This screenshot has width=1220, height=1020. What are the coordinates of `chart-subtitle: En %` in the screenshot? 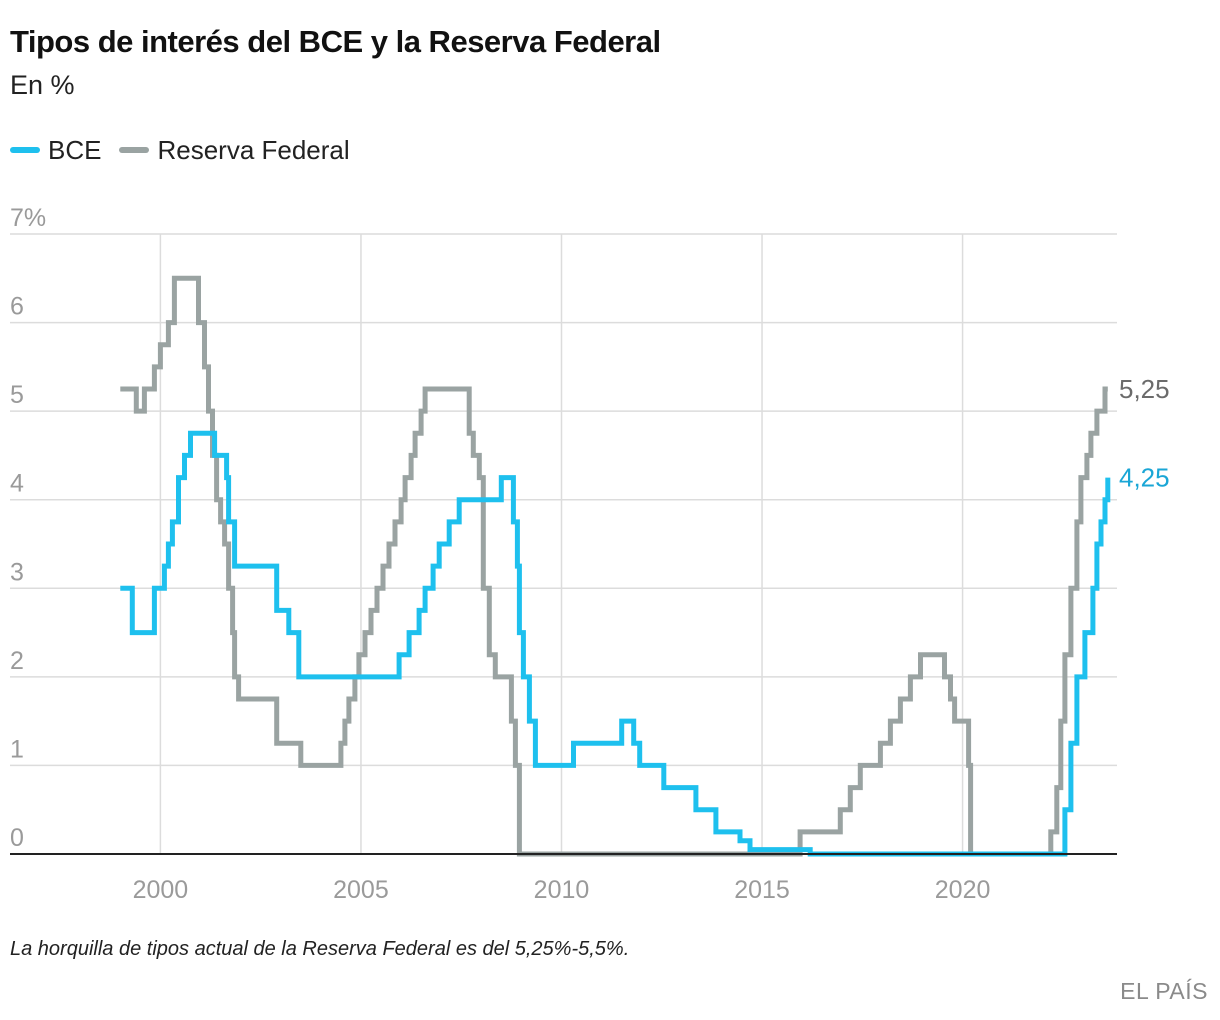 It's located at (42, 85).